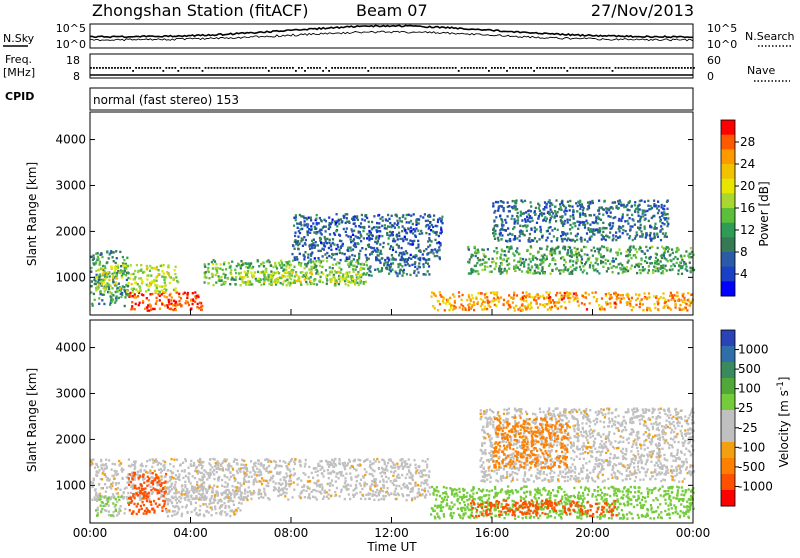 This screenshot has width=800, height=558. What do you see at coordinates (747, 142) in the screenshot?
I see `colorbar-tick-label: 28` at bounding box center [747, 142].